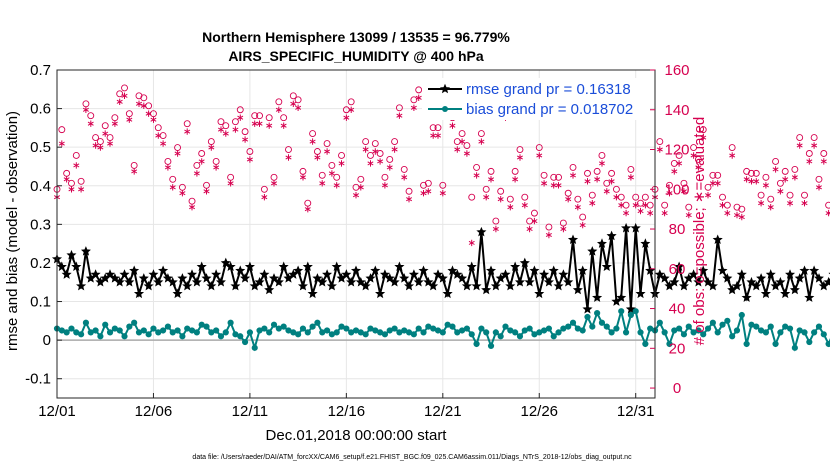  I want to click on y-tick-label: 0.1, so click(40, 302).